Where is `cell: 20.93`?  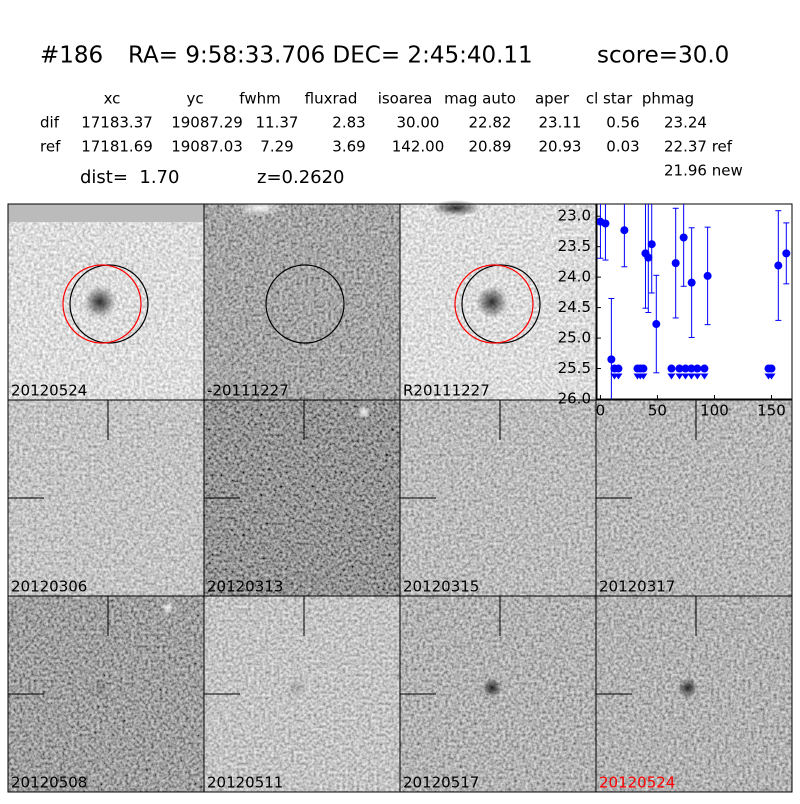 cell: 20.93 is located at coordinates (560, 147).